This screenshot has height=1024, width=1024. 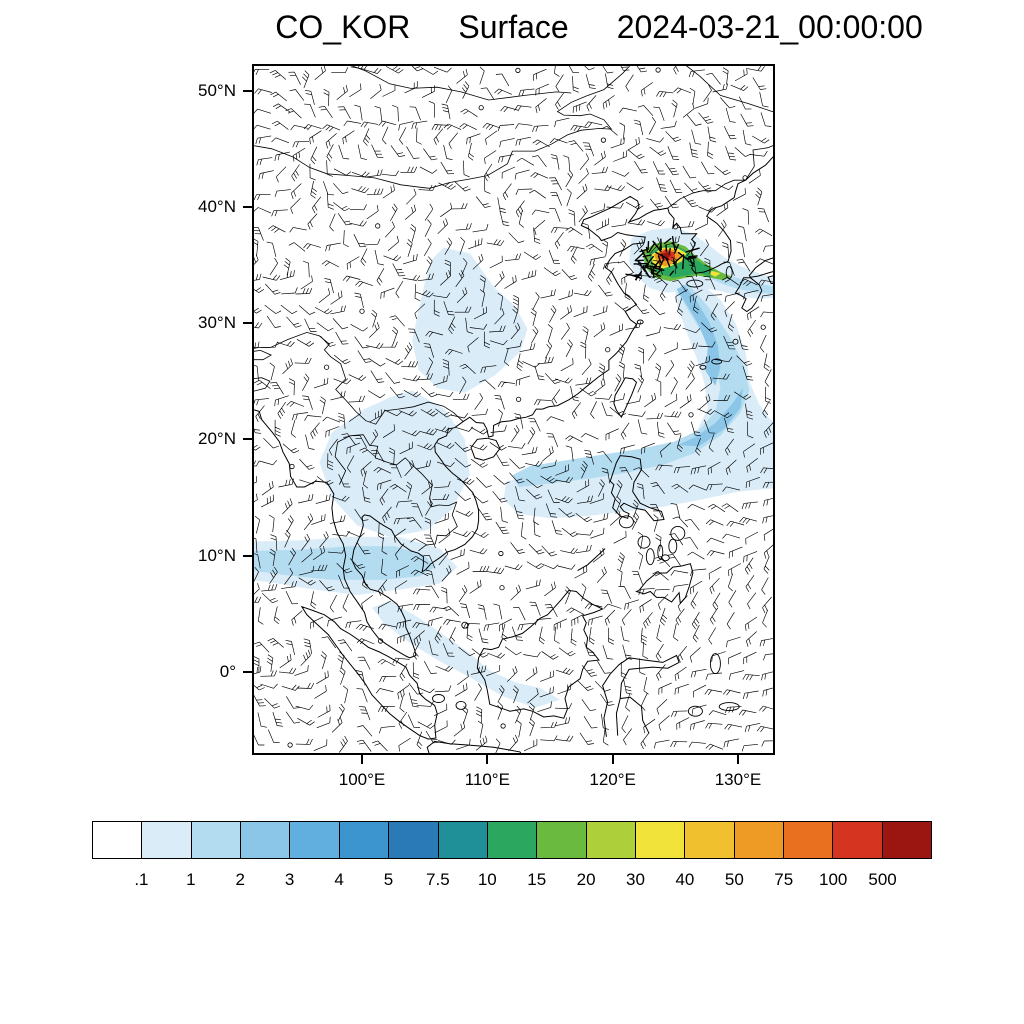 What do you see at coordinates (487, 879) in the screenshot?
I see `colorbar-tick-label: 10` at bounding box center [487, 879].